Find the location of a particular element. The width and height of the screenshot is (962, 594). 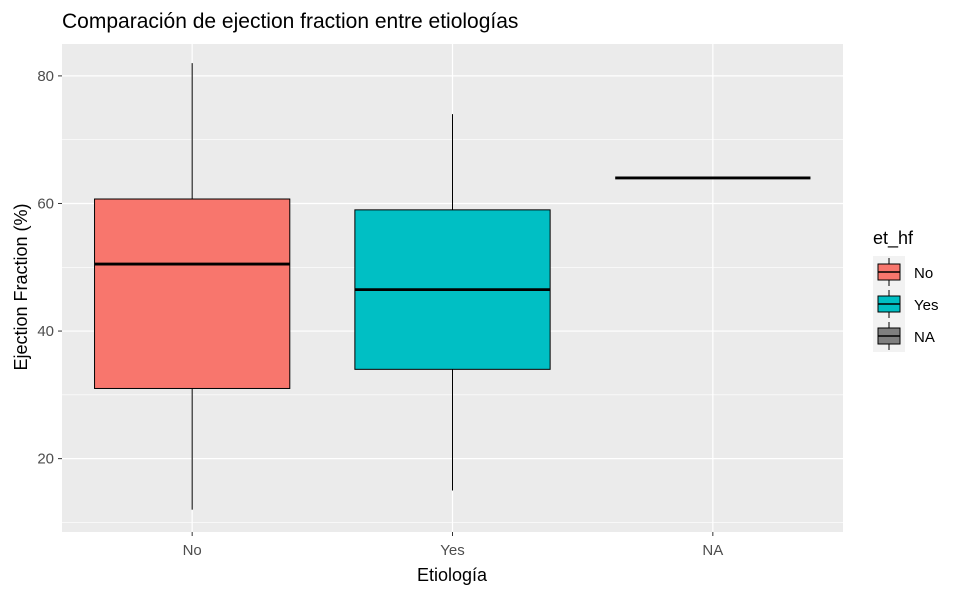

x-axis-title: Etiología is located at coordinates (452, 575).